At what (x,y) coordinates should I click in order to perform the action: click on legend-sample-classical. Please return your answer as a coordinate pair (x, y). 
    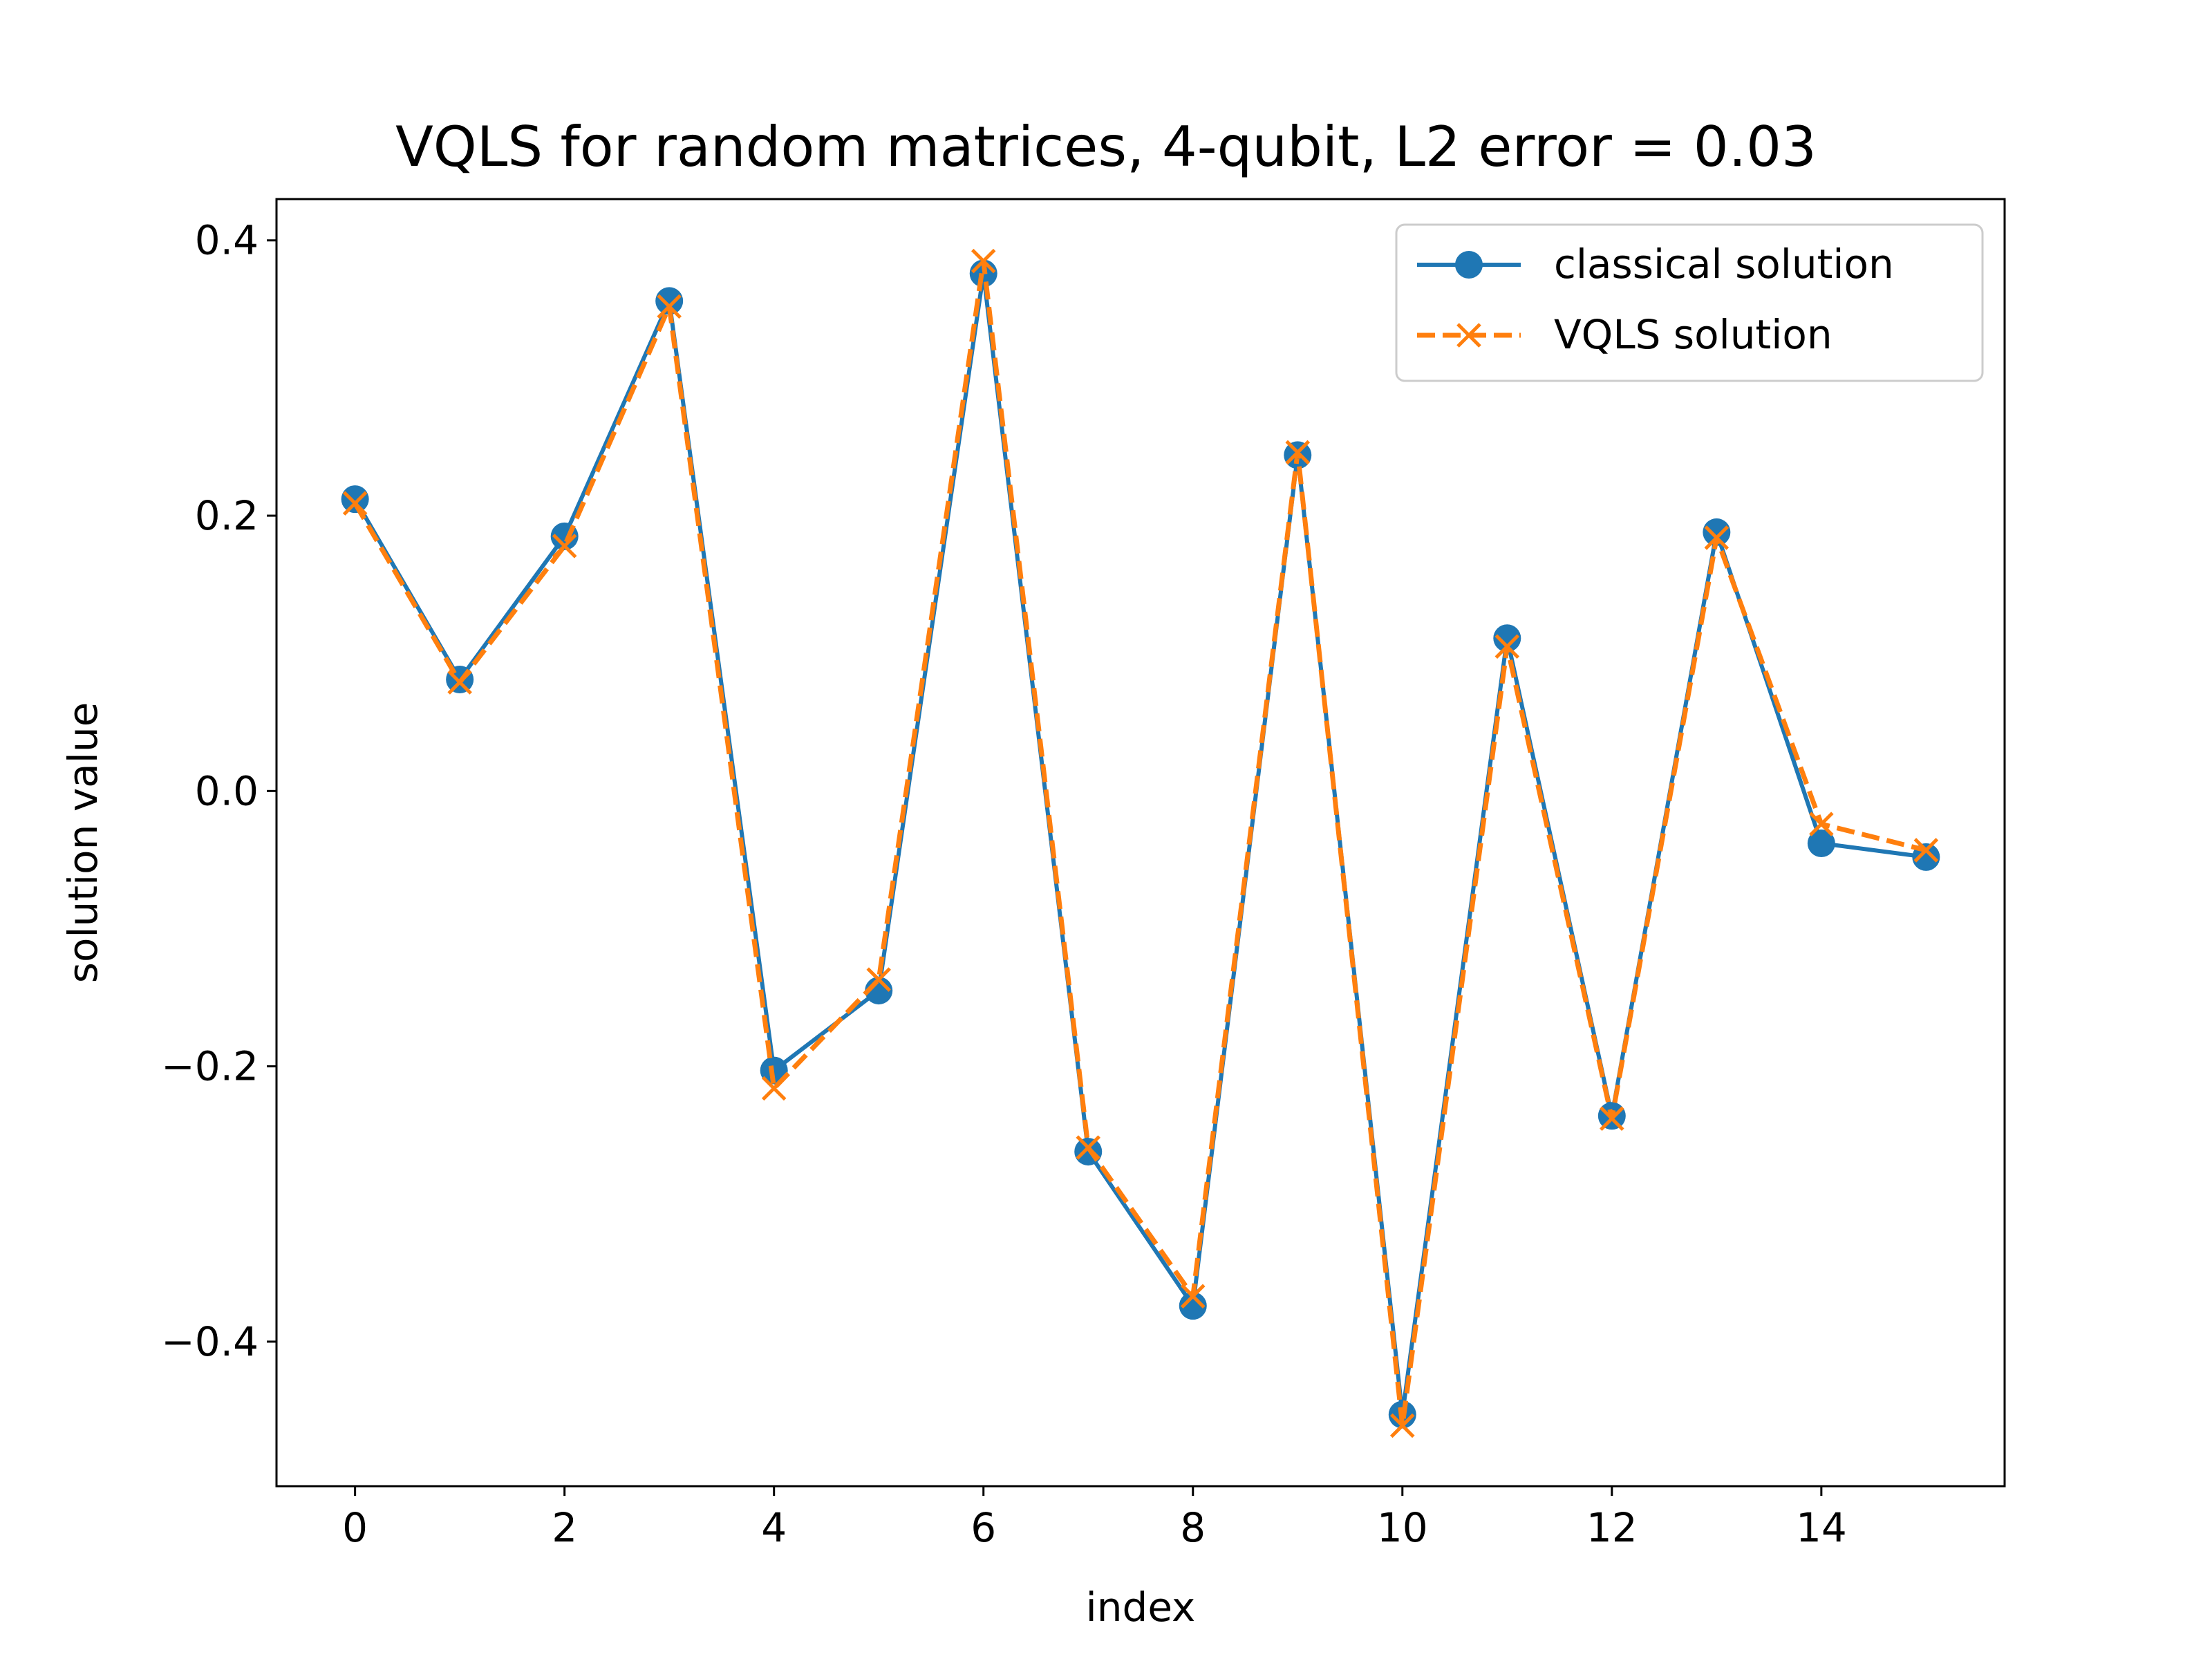
    Looking at the image, I should click on (1469, 265).